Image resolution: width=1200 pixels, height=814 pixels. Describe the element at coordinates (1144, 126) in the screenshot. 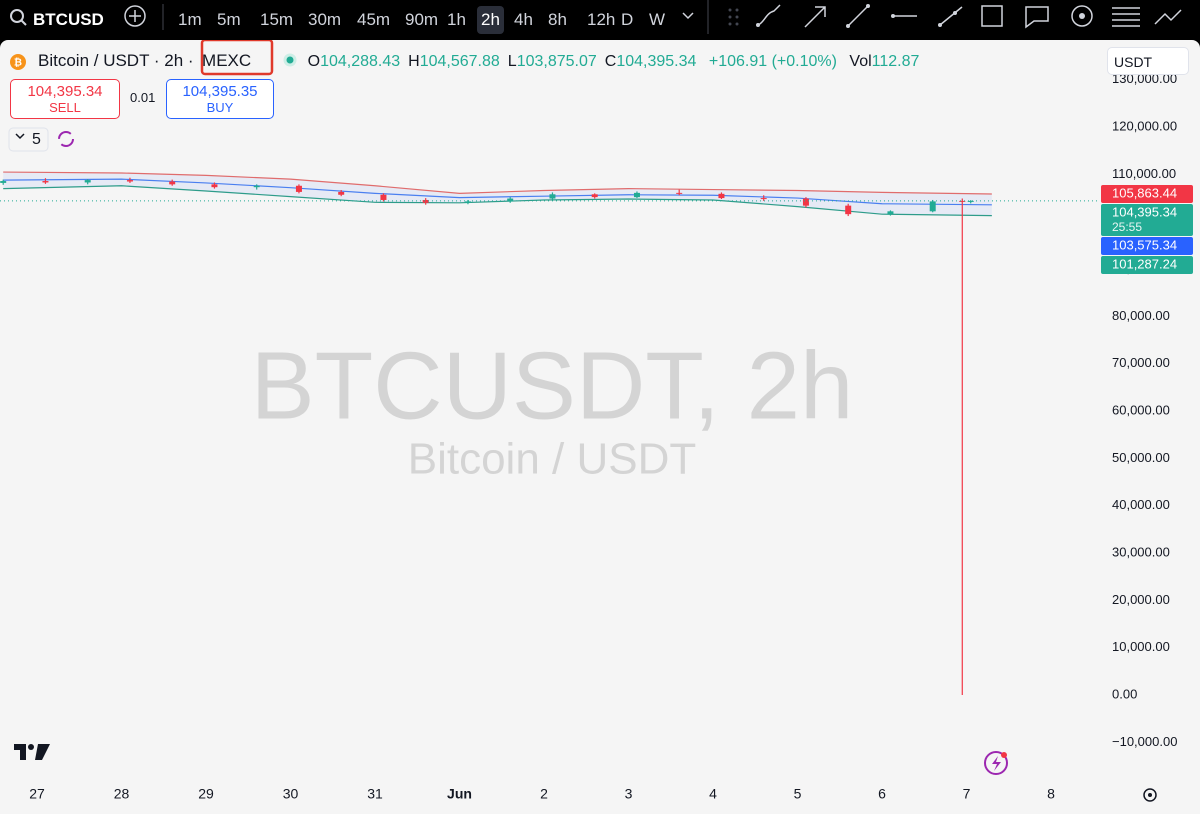

I see `y-tick-label: 120,000.00` at that location.